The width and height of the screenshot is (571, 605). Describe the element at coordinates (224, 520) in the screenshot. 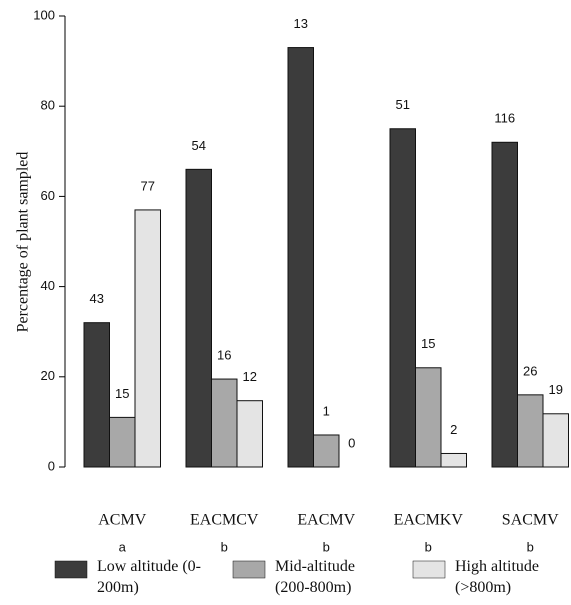

I see `x-tick-label: EACMCV` at that location.